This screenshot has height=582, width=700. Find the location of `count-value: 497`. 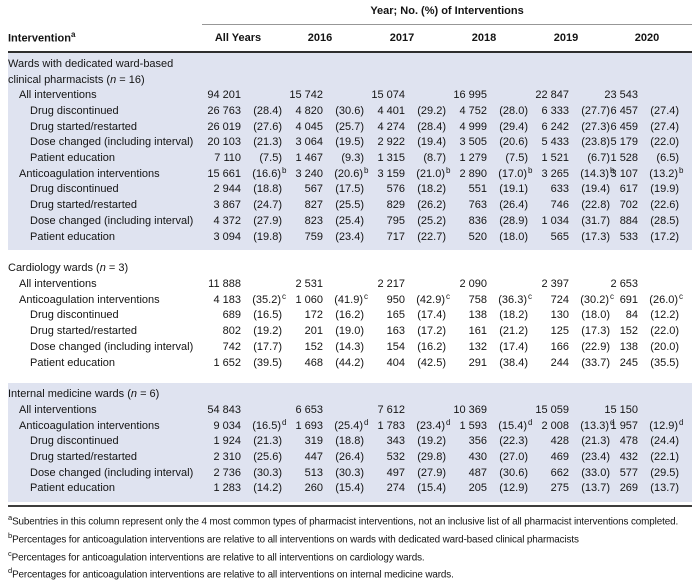

count-value: 497 is located at coordinates (395, 472).